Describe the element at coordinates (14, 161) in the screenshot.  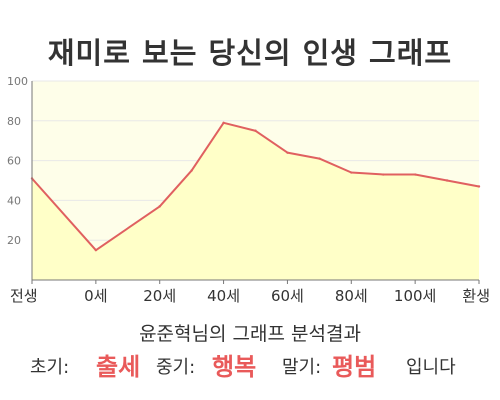
I see `y-tick-label: 60` at that location.